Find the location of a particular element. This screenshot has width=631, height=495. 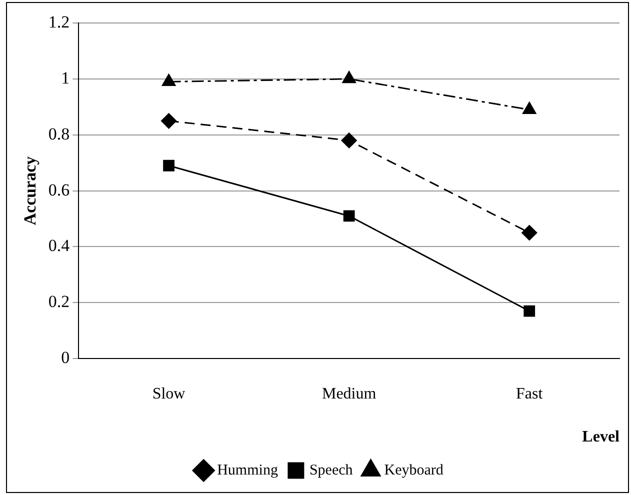

x-tick-label: Fast is located at coordinates (530, 393).